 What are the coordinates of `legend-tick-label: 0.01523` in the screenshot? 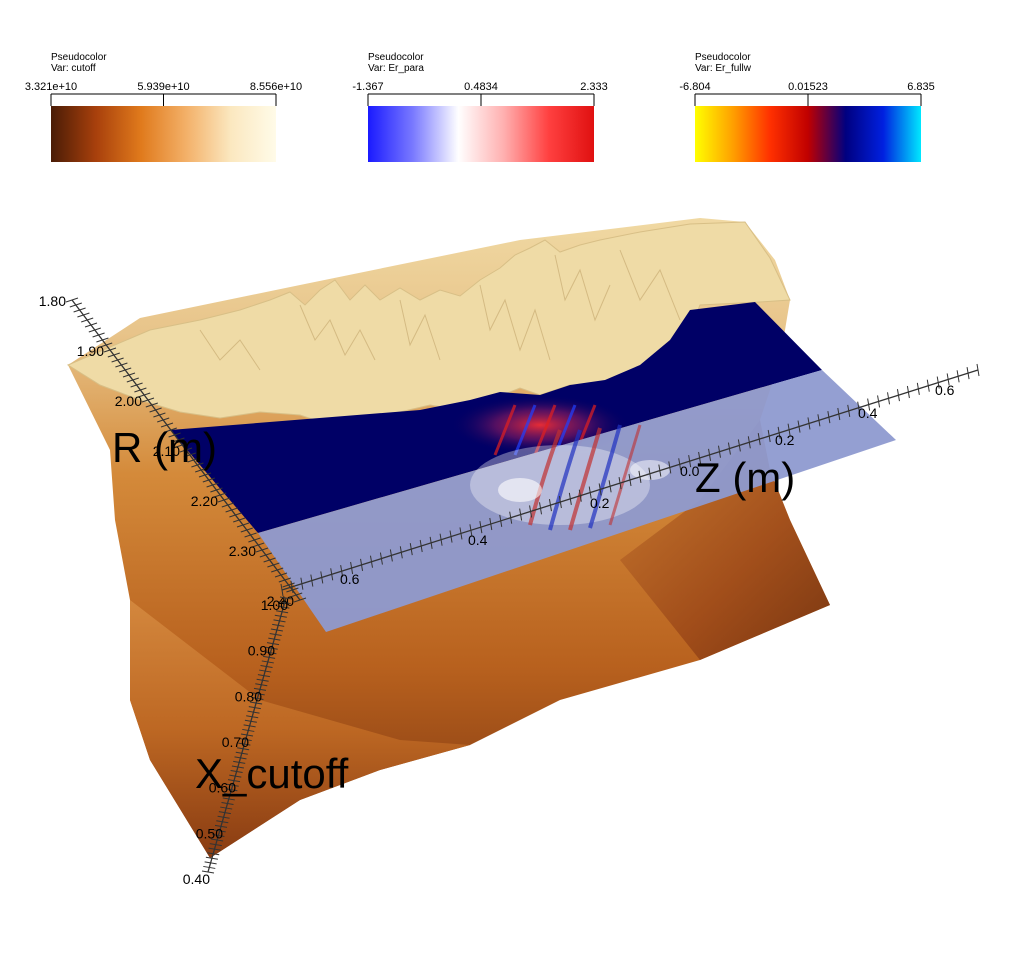 It's located at (808, 87).